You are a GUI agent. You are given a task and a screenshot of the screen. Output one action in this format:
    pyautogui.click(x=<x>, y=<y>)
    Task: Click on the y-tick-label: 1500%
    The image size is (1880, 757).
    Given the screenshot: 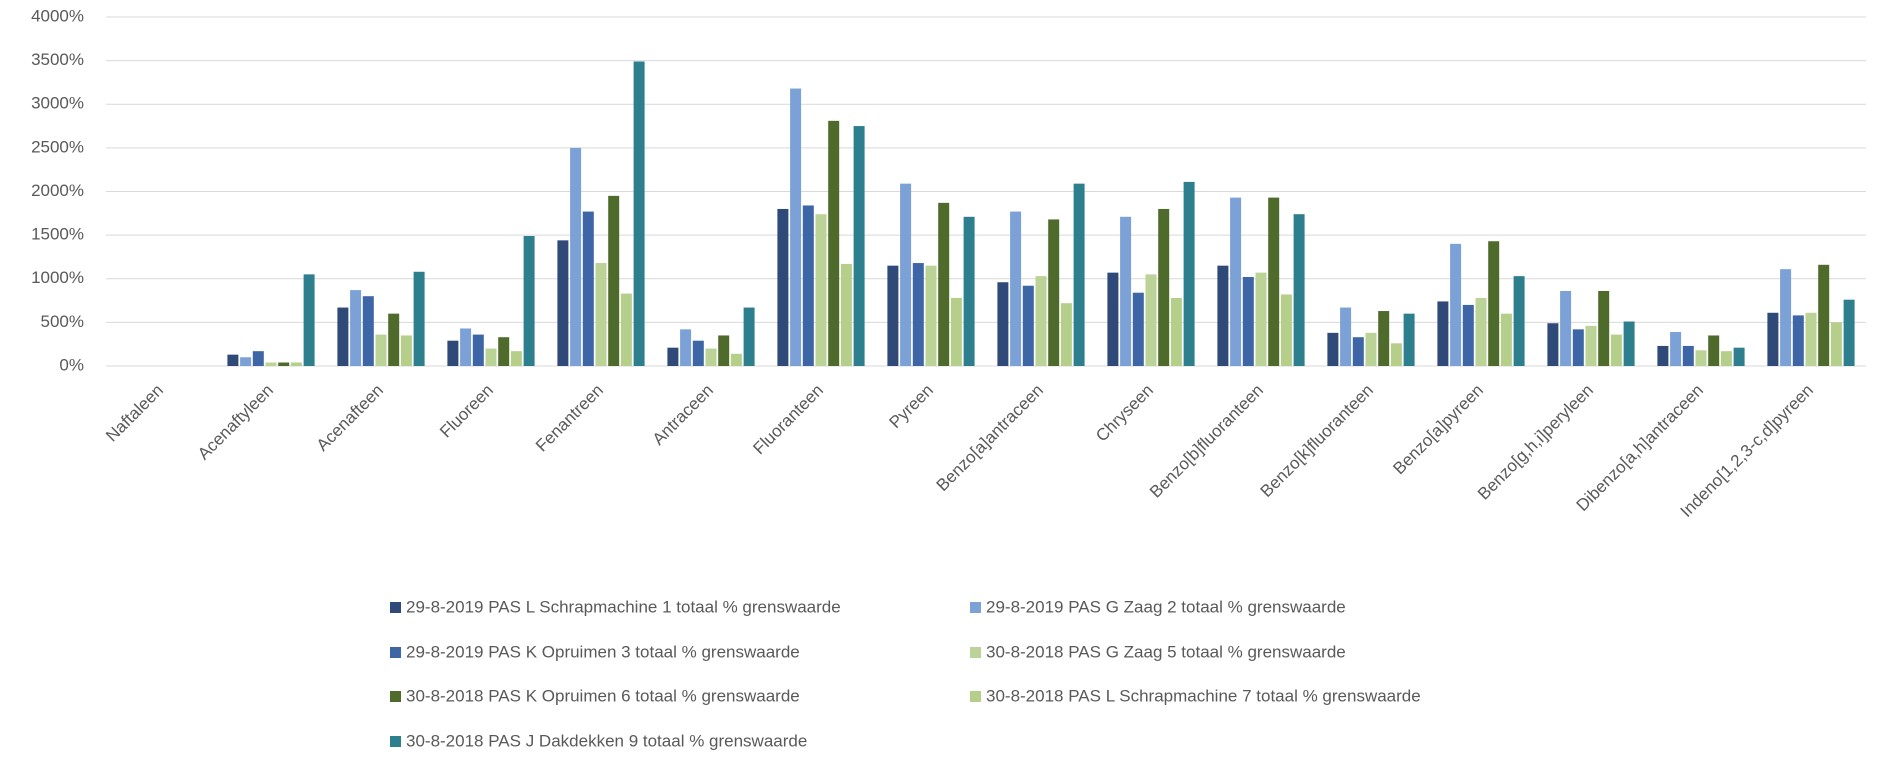 What is the action you would take?
    pyautogui.click(x=57, y=234)
    